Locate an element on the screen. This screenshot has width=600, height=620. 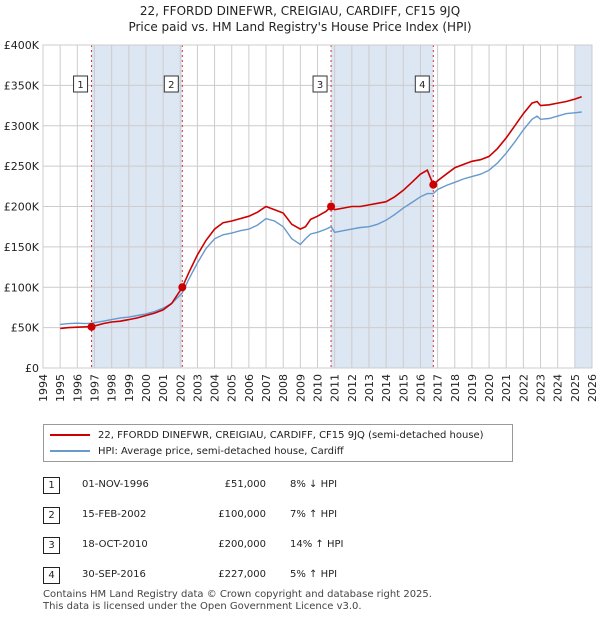
transaction-price: £51,000 is located at coordinates (245, 484).